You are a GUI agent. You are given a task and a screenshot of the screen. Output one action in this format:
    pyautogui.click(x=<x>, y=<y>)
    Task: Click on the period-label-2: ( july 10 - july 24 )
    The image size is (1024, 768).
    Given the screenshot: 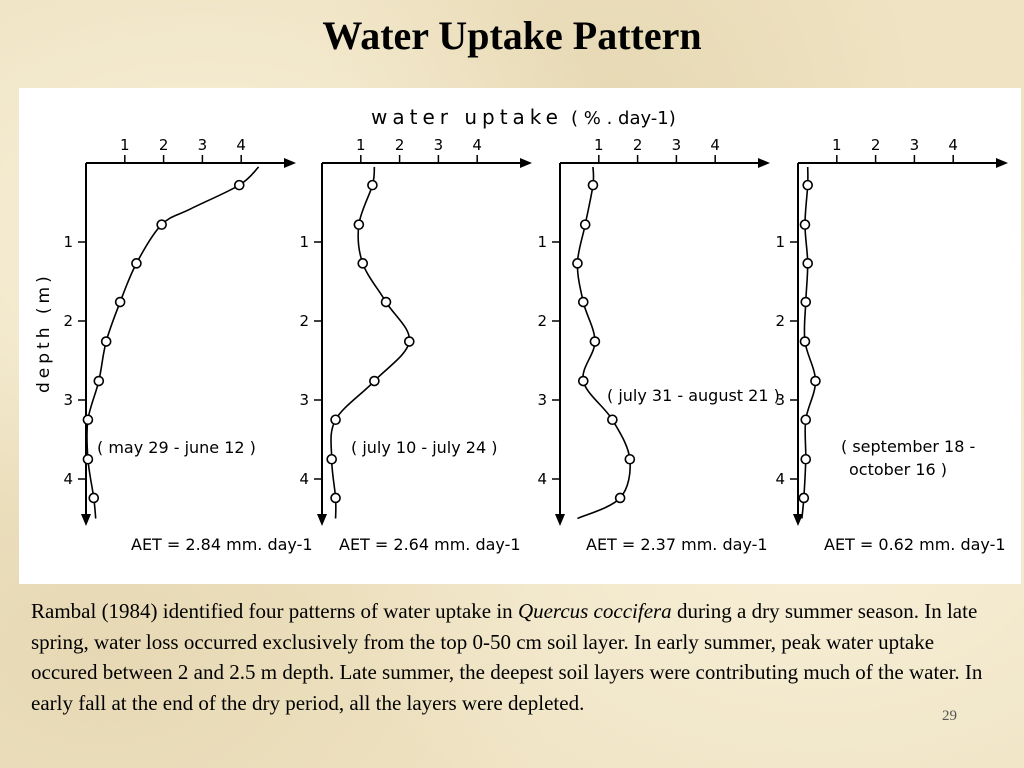 What is the action you would take?
    pyautogui.click(x=424, y=447)
    